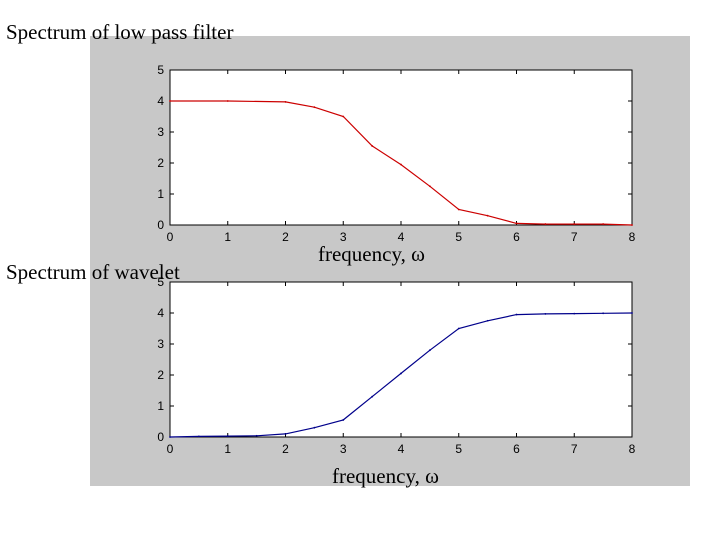 The height and width of the screenshot is (540, 720). I want to click on chart-2-xtick-label: 7, so click(574, 449).